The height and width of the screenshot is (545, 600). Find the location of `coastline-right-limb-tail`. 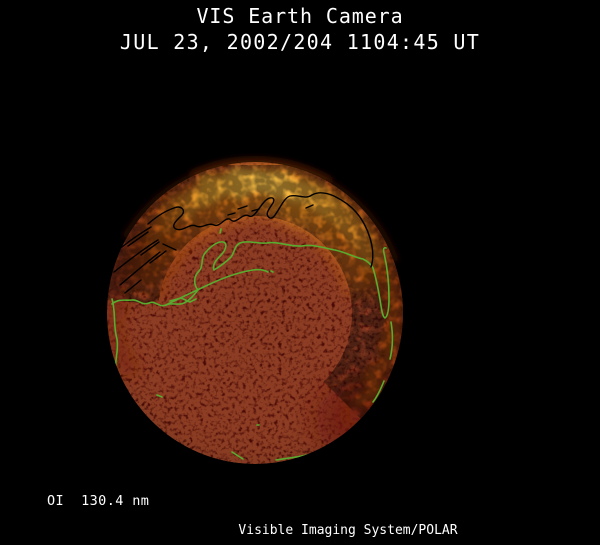

coastline-right-limb-tail is located at coordinates (378, 391).